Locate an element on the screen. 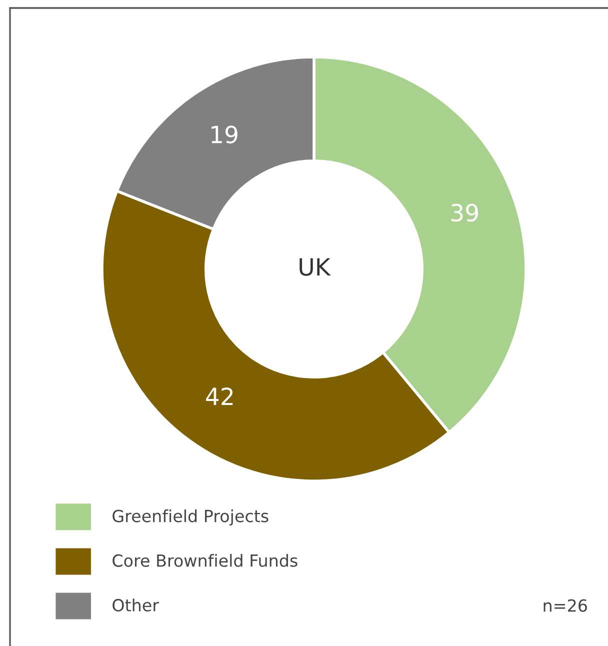 This screenshot has height=646, width=608. text: UK is located at coordinates (315, 267).